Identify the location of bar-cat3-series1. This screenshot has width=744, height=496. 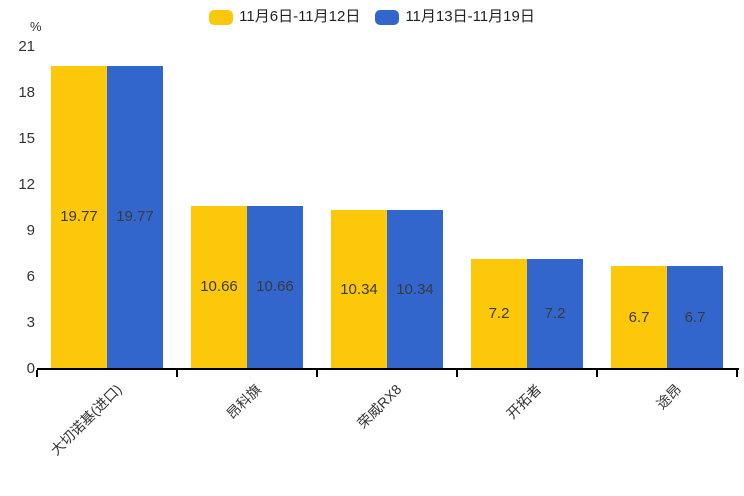
(359, 289).